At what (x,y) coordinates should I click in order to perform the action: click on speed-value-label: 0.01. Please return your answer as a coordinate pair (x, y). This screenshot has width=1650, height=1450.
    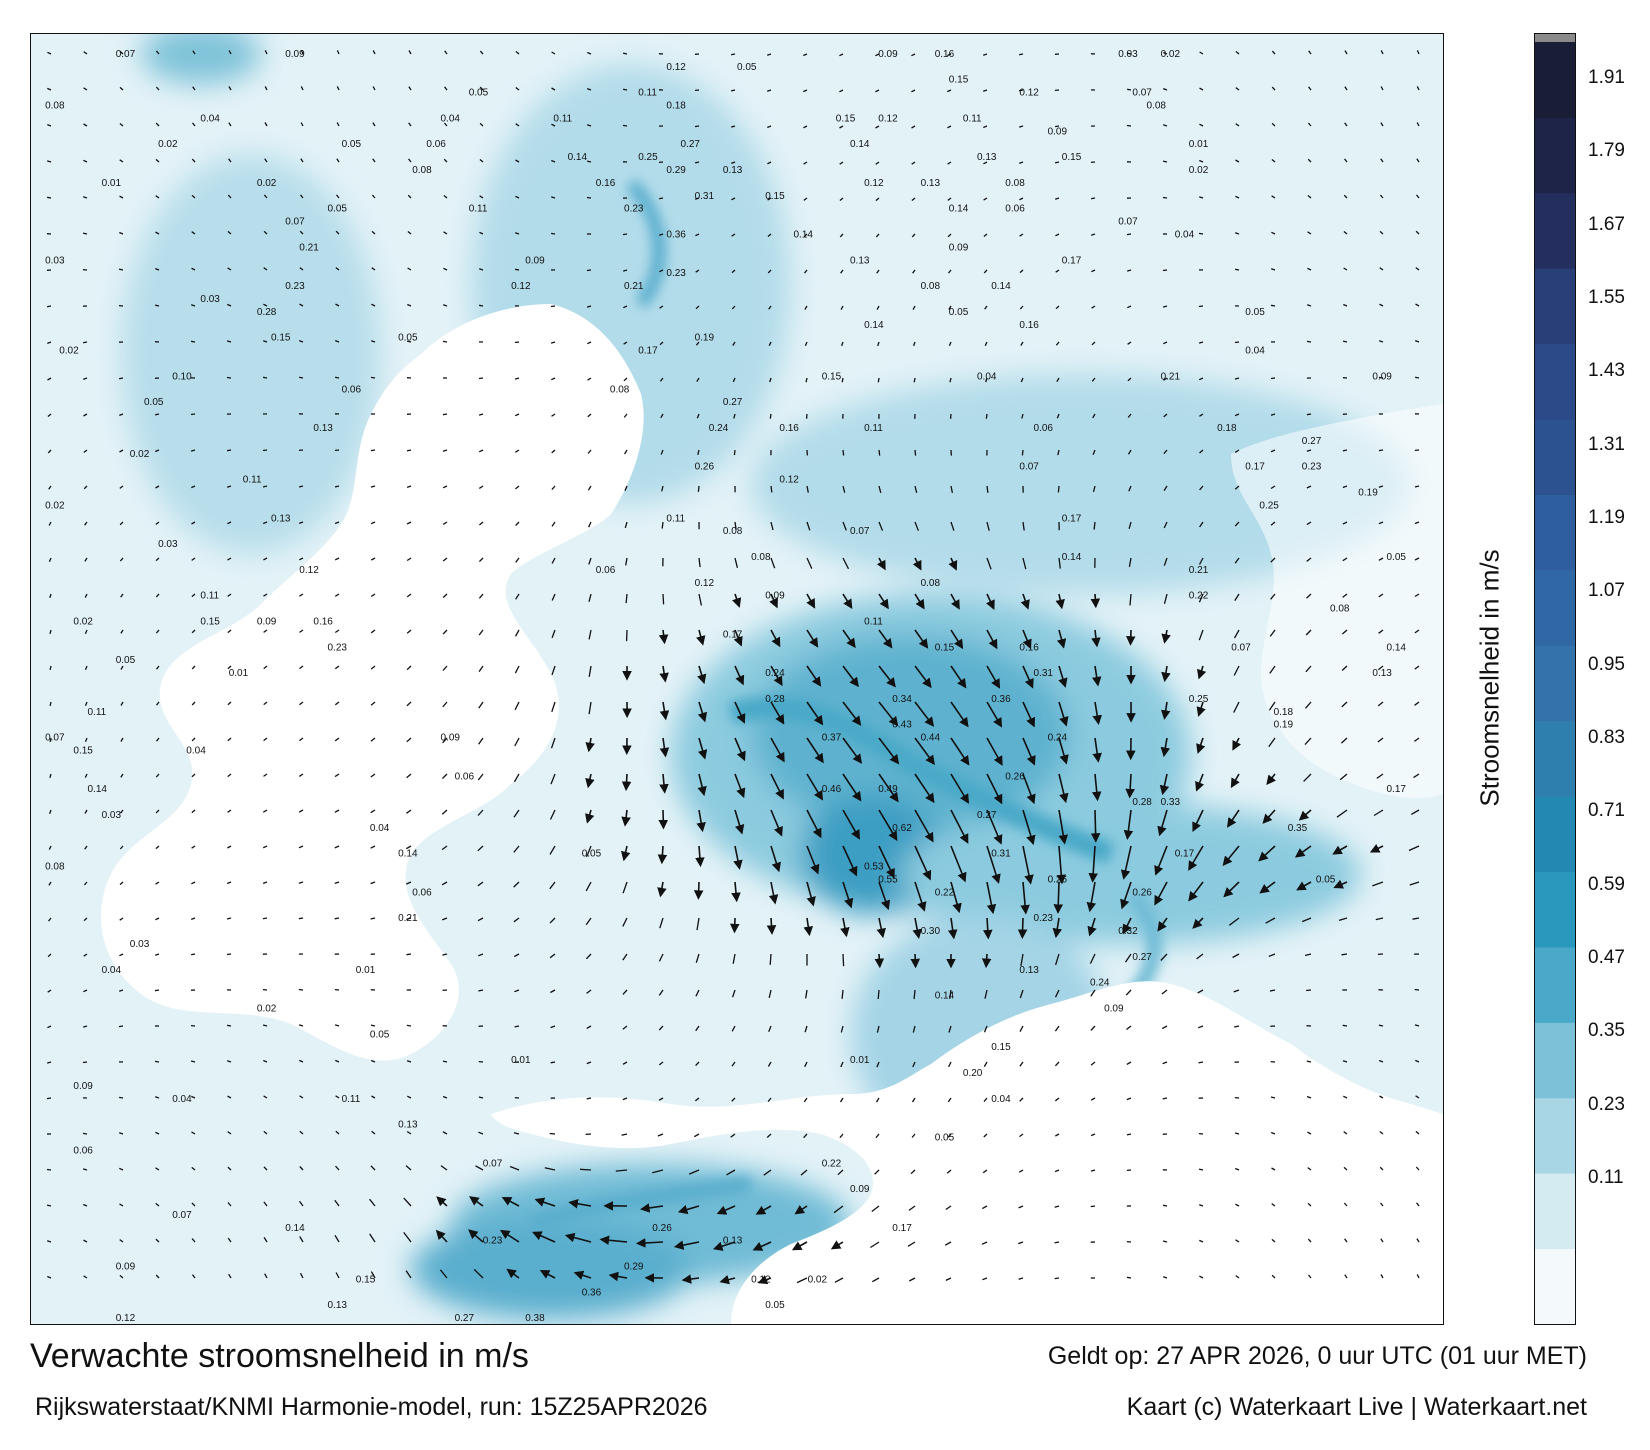
    Looking at the image, I should click on (1199, 144).